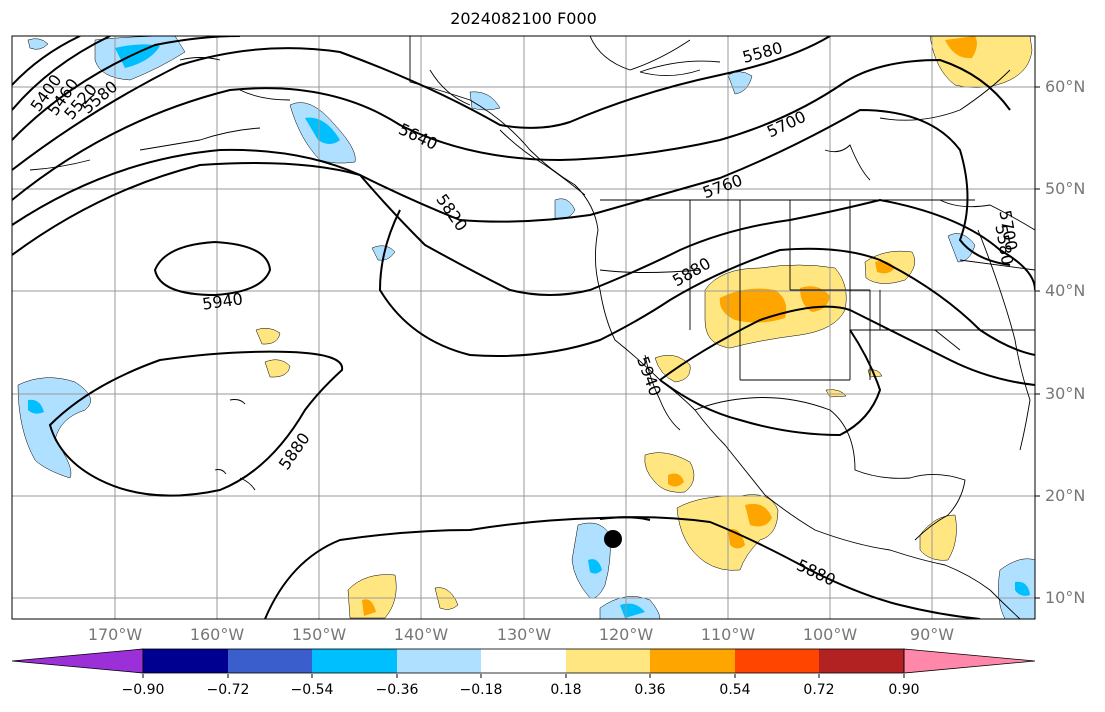  What do you see at coordinates (228, 690) in the screenshot?
I see `colorbar-tick-label: −0.72` at bounding box center [228, 690].